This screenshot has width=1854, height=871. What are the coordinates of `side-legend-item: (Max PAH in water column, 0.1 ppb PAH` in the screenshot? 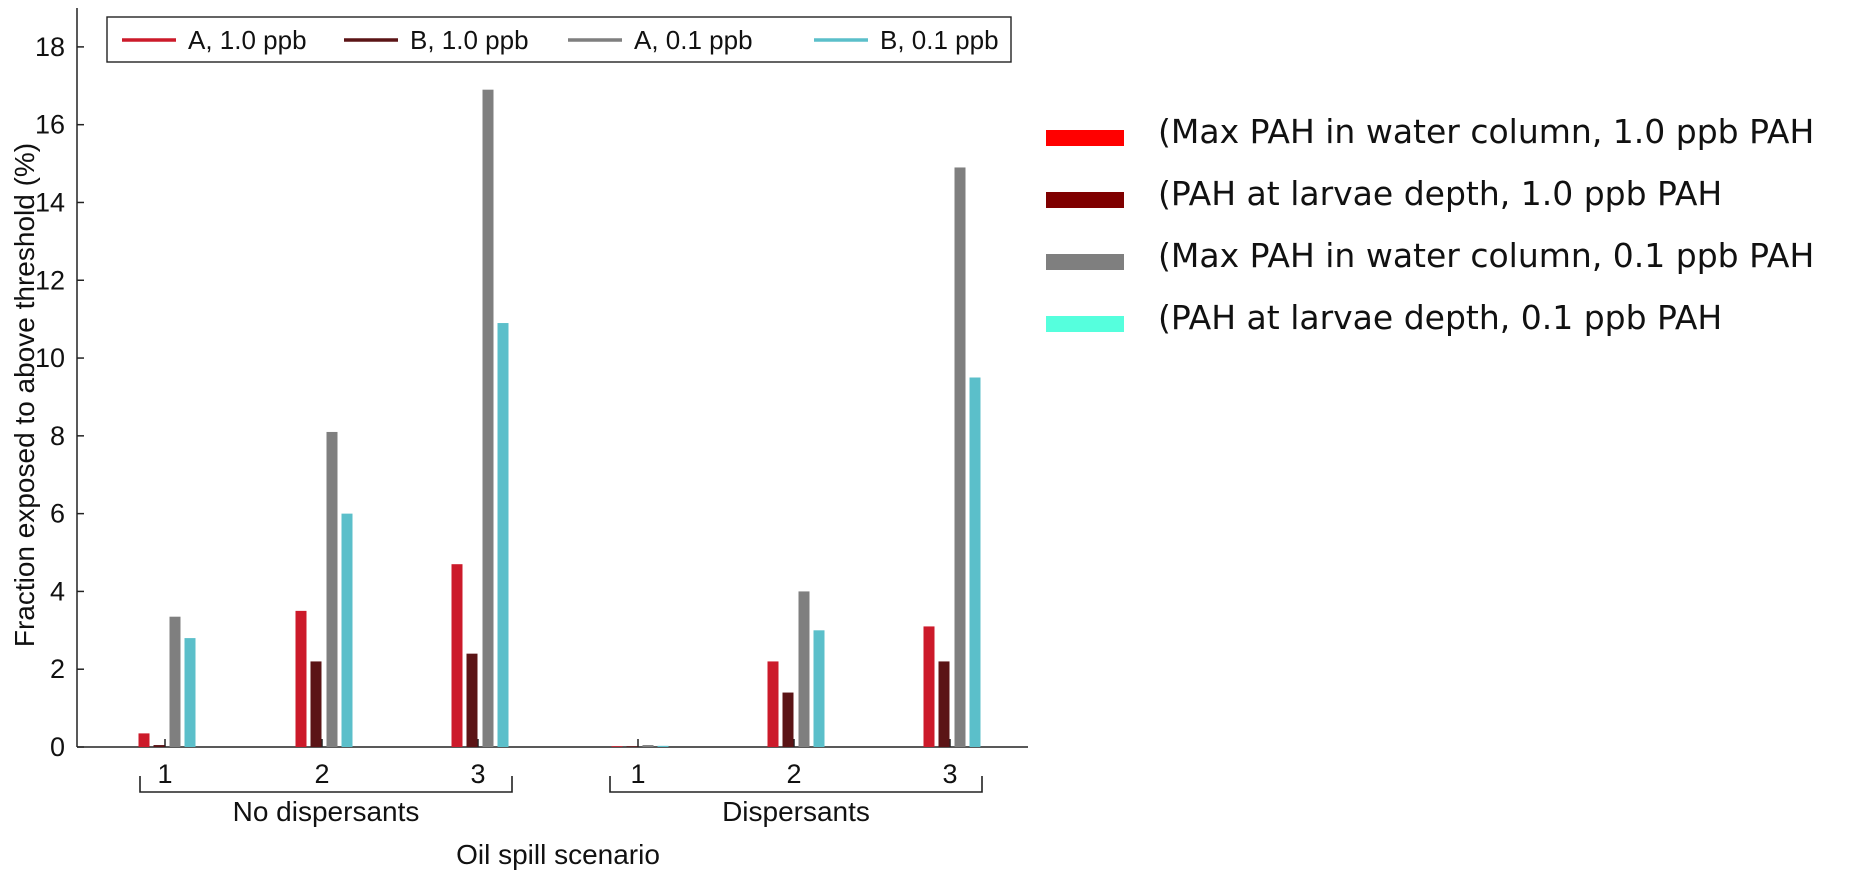 It's located at (1446, 265).